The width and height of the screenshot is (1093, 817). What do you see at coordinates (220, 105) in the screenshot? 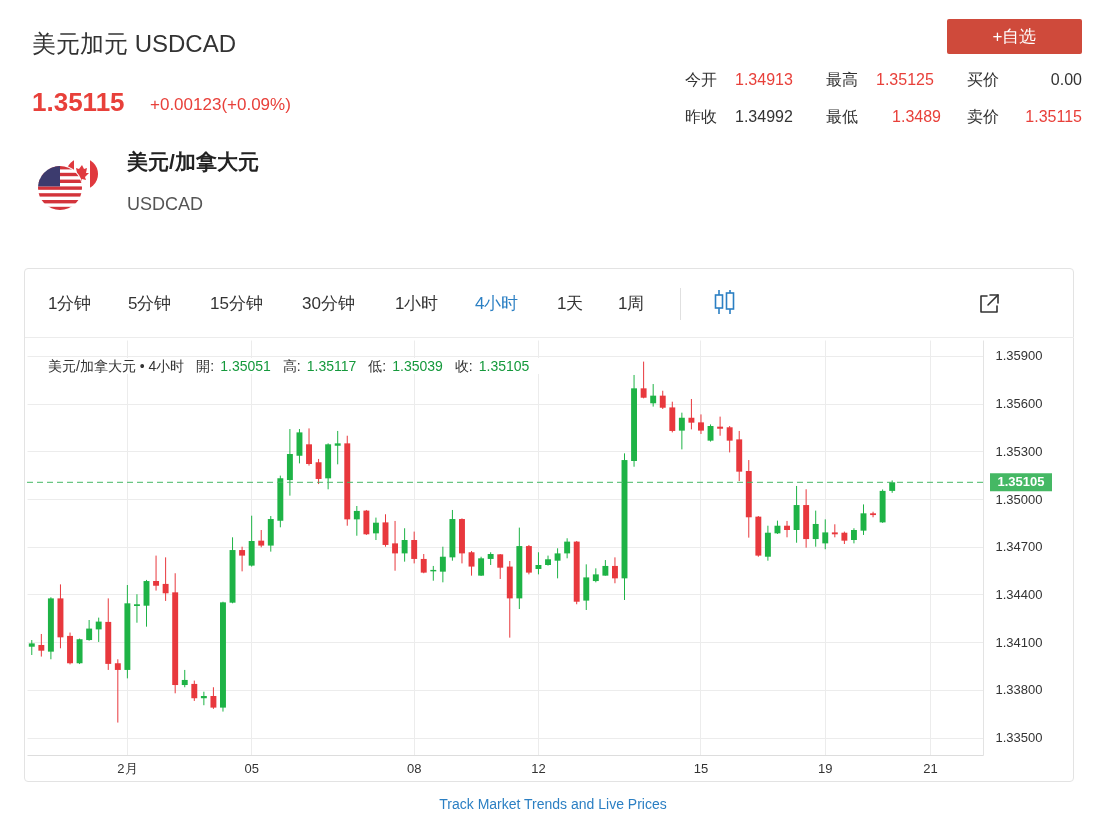
I see `text: +0.00123(+0.09%)` at bounding box center [220, 105].